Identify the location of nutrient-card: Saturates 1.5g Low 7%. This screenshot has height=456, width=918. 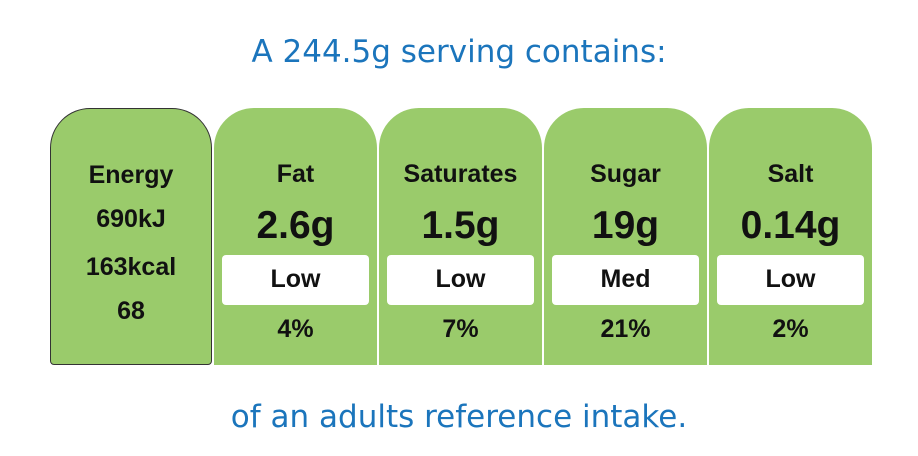
(460, 236).